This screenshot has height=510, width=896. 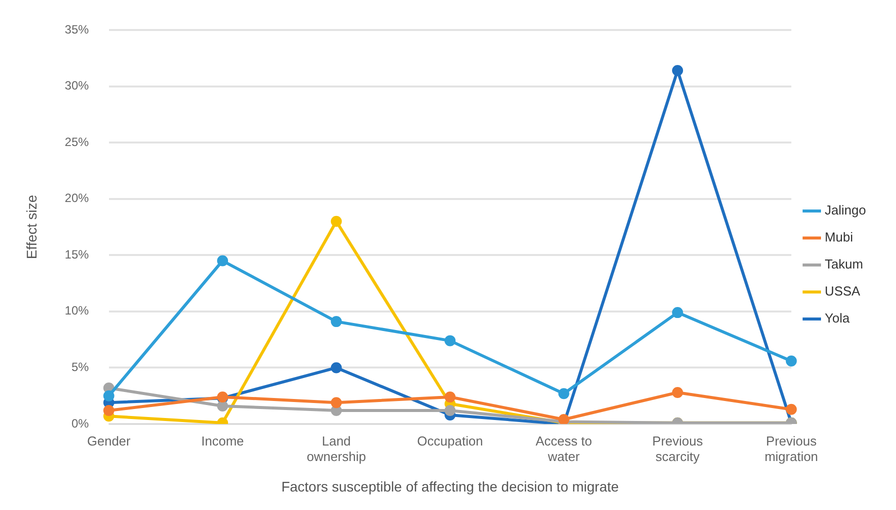 I want to click on x-tick-label: Income, so click(x=222, y=440).